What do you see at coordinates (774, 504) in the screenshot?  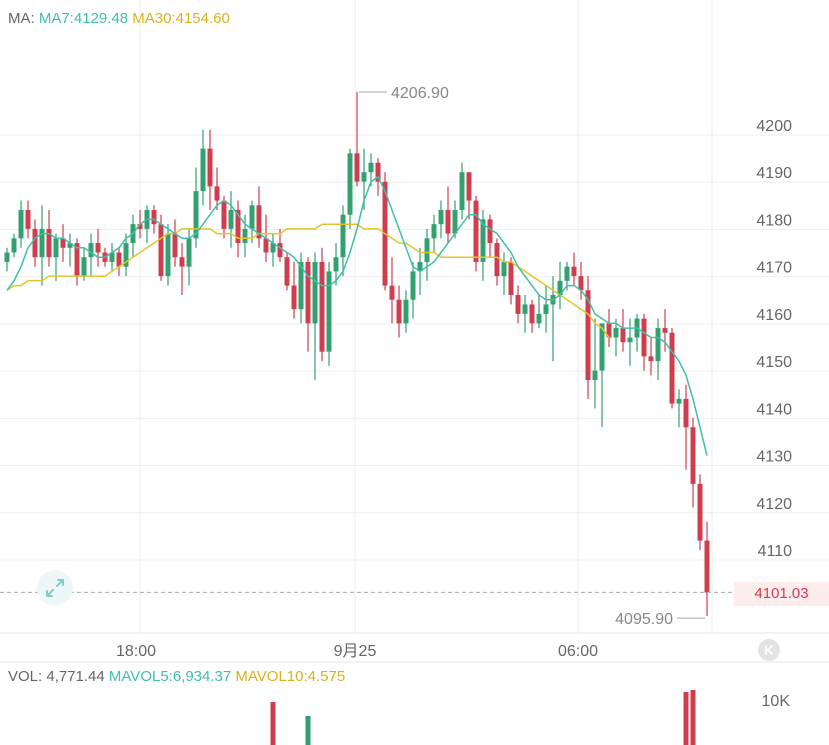 I see `y-tick-label: 4120` at bounding box center [774, 504].